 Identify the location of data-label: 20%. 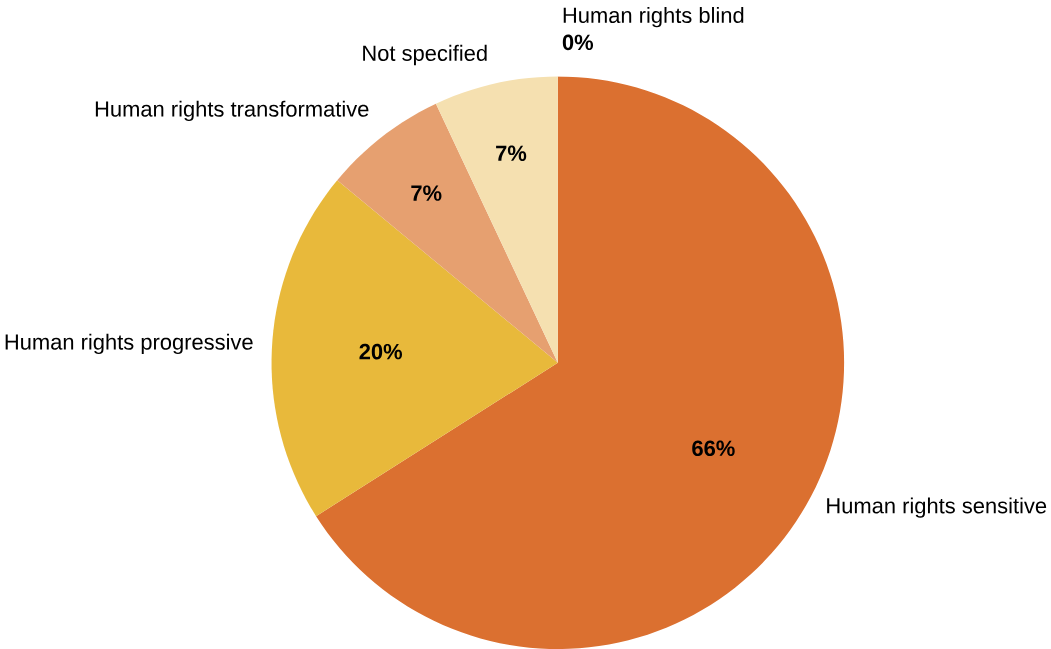
(381, 351).